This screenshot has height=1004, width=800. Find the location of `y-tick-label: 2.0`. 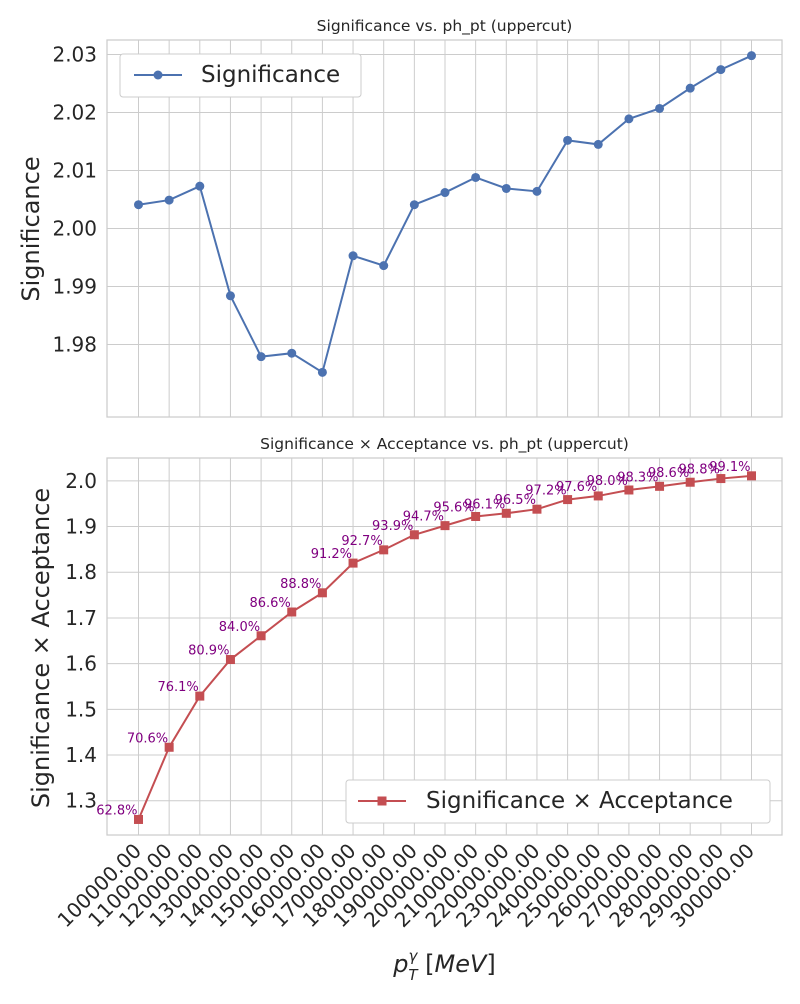

y-tick-label: 2.0 is located at coordinates (81, 481).